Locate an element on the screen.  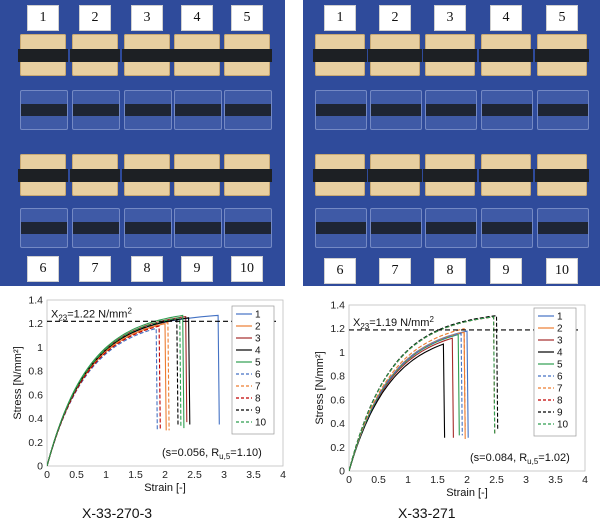
legend-label: 3 is located at coordinates (258, 339).